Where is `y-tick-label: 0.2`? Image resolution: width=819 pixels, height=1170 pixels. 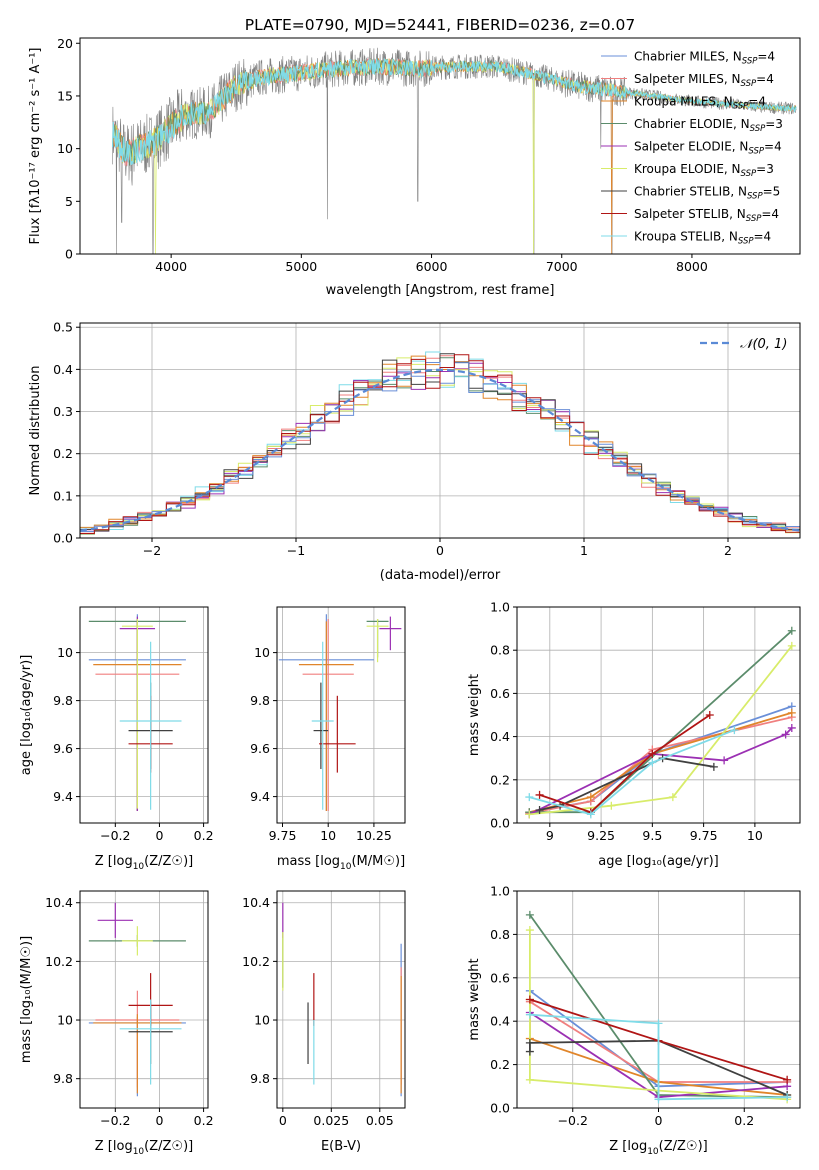
y-tick-label: 0.2 is located at coordinates (500, 1064).